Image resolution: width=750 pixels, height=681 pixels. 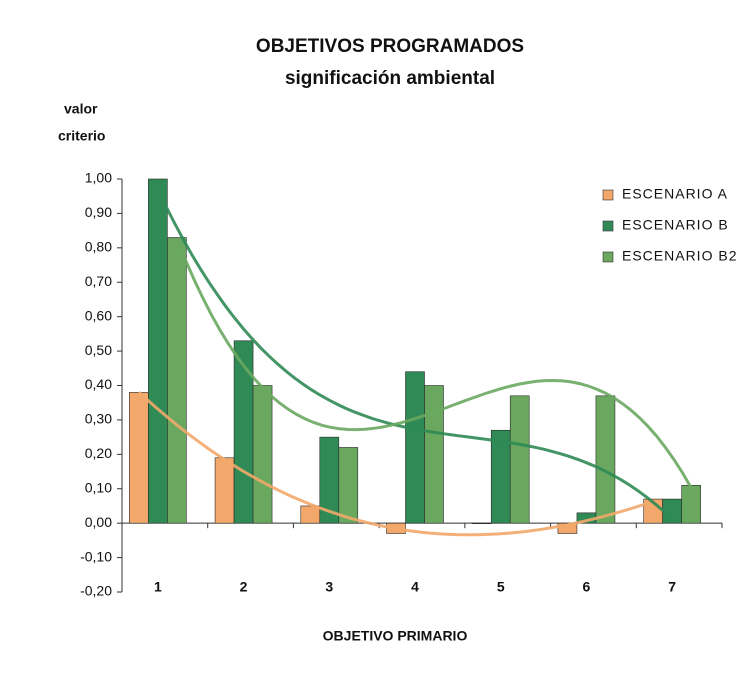 What do you see at coordinates (98, 315) in the screenshot?
I see `y-tick-label: 0,60` at bounding box center [98, 315].